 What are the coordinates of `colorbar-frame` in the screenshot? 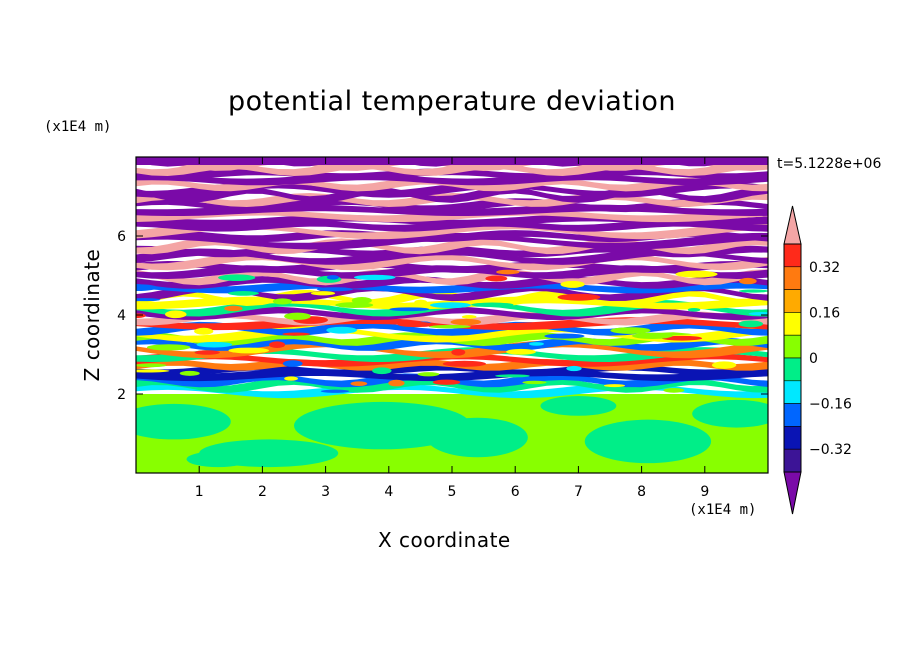 It's located at (792, 358).